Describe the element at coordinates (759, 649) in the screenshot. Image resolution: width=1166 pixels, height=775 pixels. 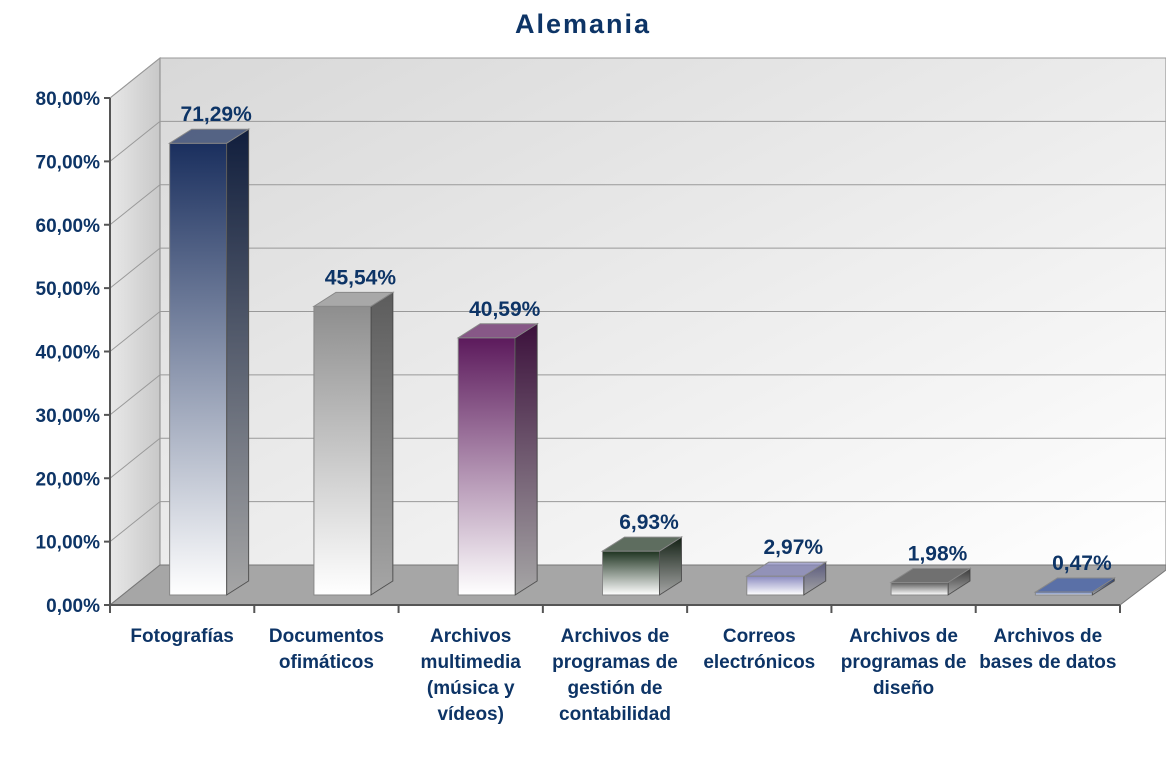
I see `x-tick-label: Correos electrónicos` at that location.